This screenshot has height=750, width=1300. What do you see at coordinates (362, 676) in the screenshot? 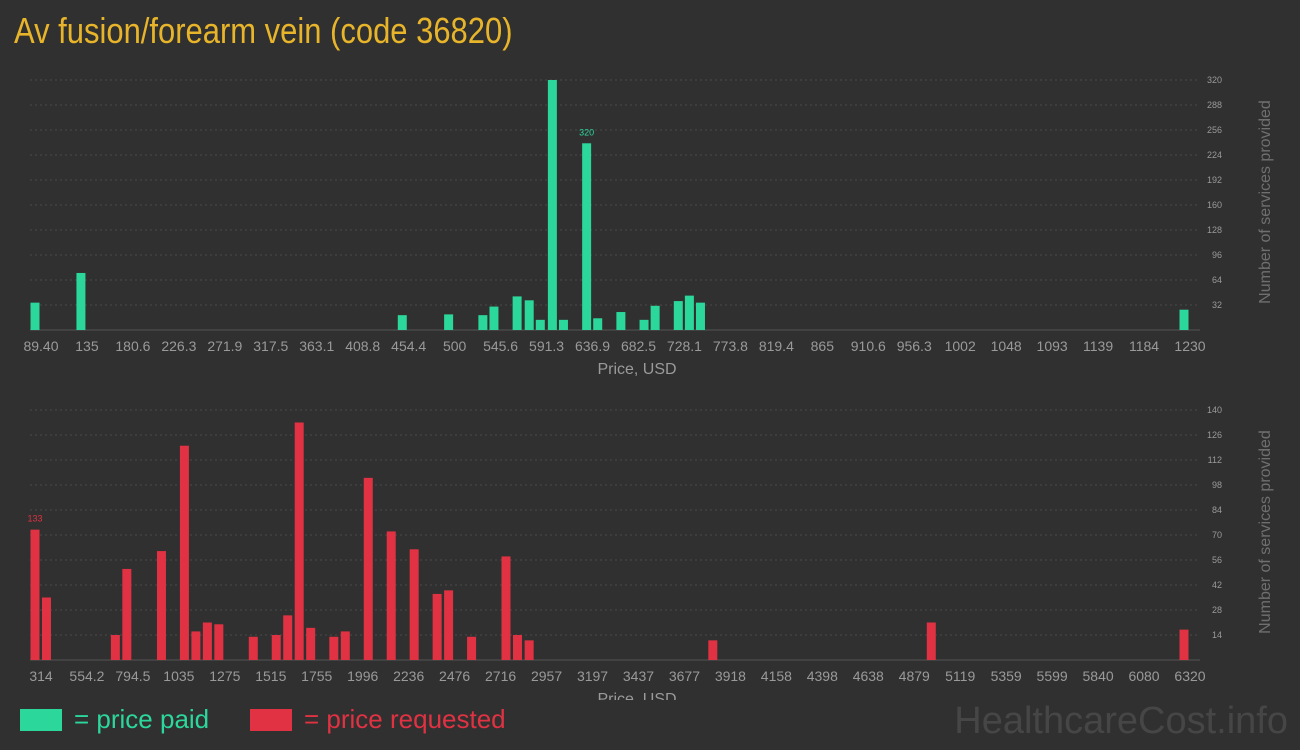
I see `x-tick-label: 1996` at bounding box center [362, 676].